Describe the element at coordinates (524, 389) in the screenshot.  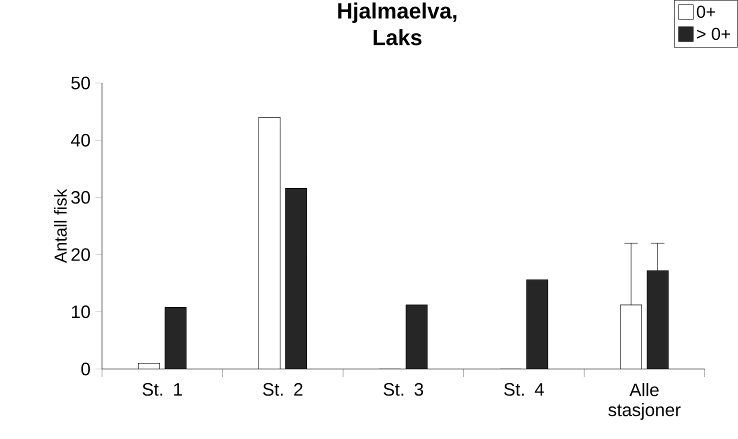
I see `x-tick-label: St. 4` at that location.